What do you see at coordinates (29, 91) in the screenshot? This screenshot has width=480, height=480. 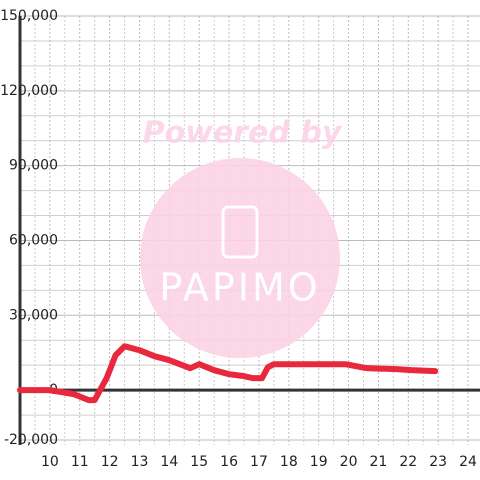 I see `y-tick-label: 120,000` at bounding box center [29, 91].